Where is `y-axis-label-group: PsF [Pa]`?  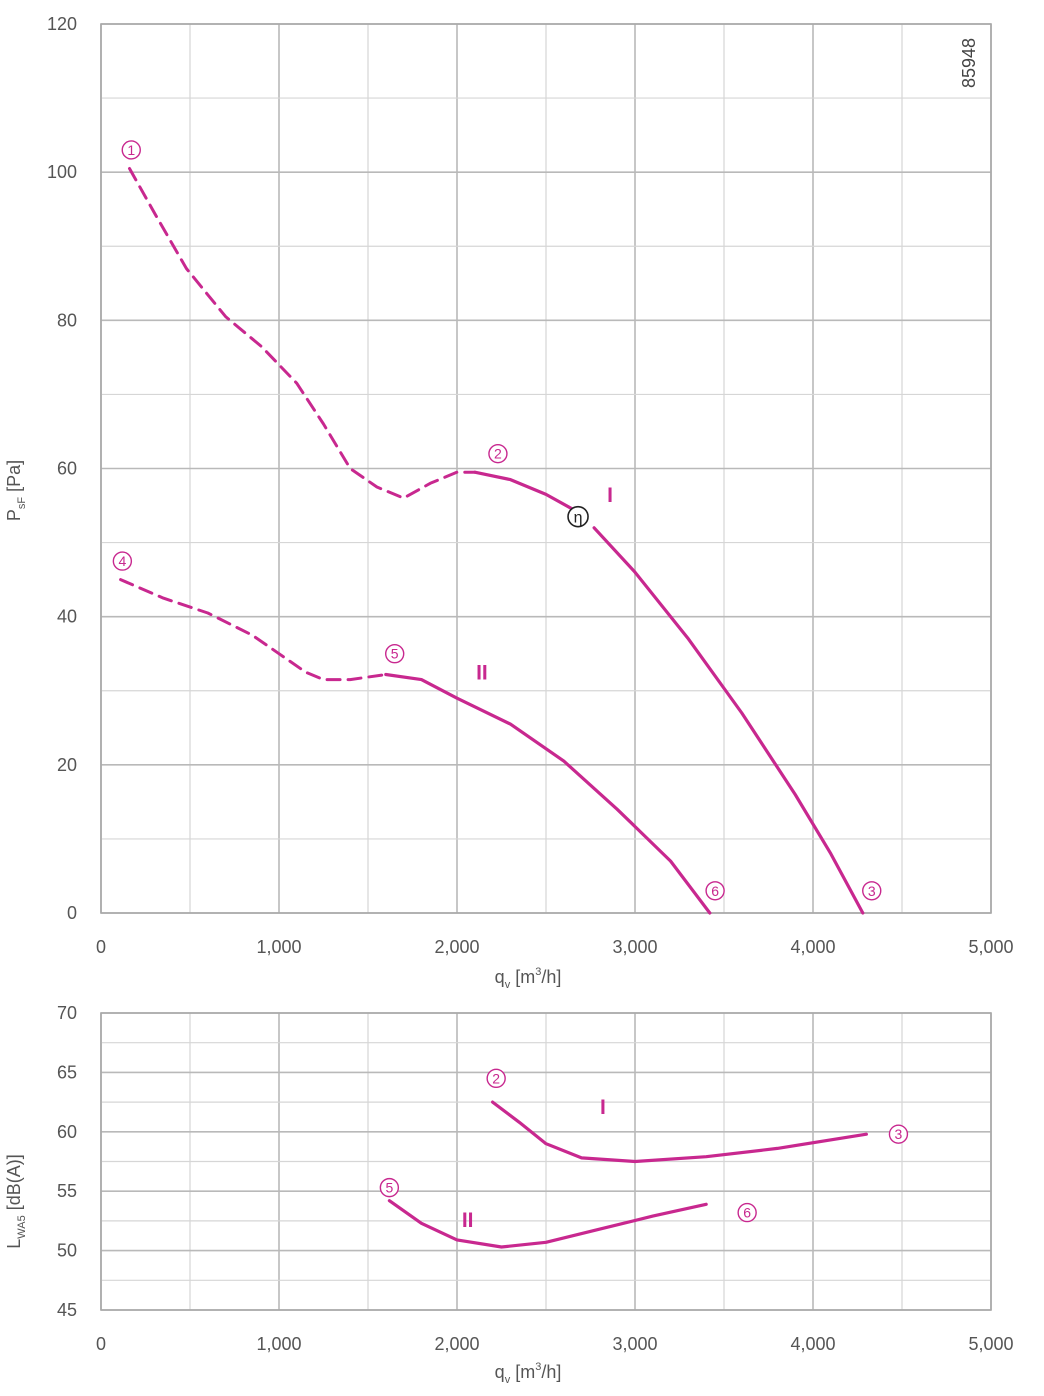 y-axis-label-group: PsF [Pa] is located at coordinates (16, 490).